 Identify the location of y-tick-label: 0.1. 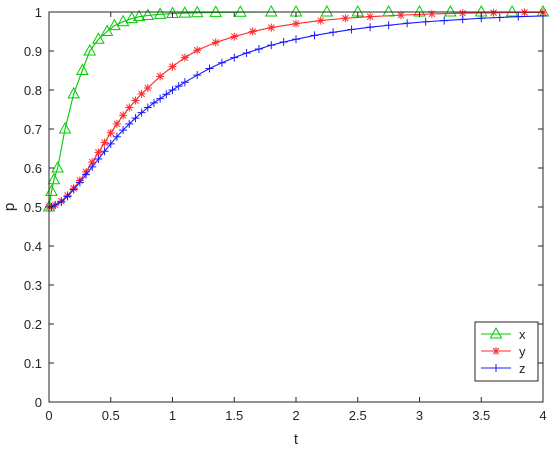
(33, 363).